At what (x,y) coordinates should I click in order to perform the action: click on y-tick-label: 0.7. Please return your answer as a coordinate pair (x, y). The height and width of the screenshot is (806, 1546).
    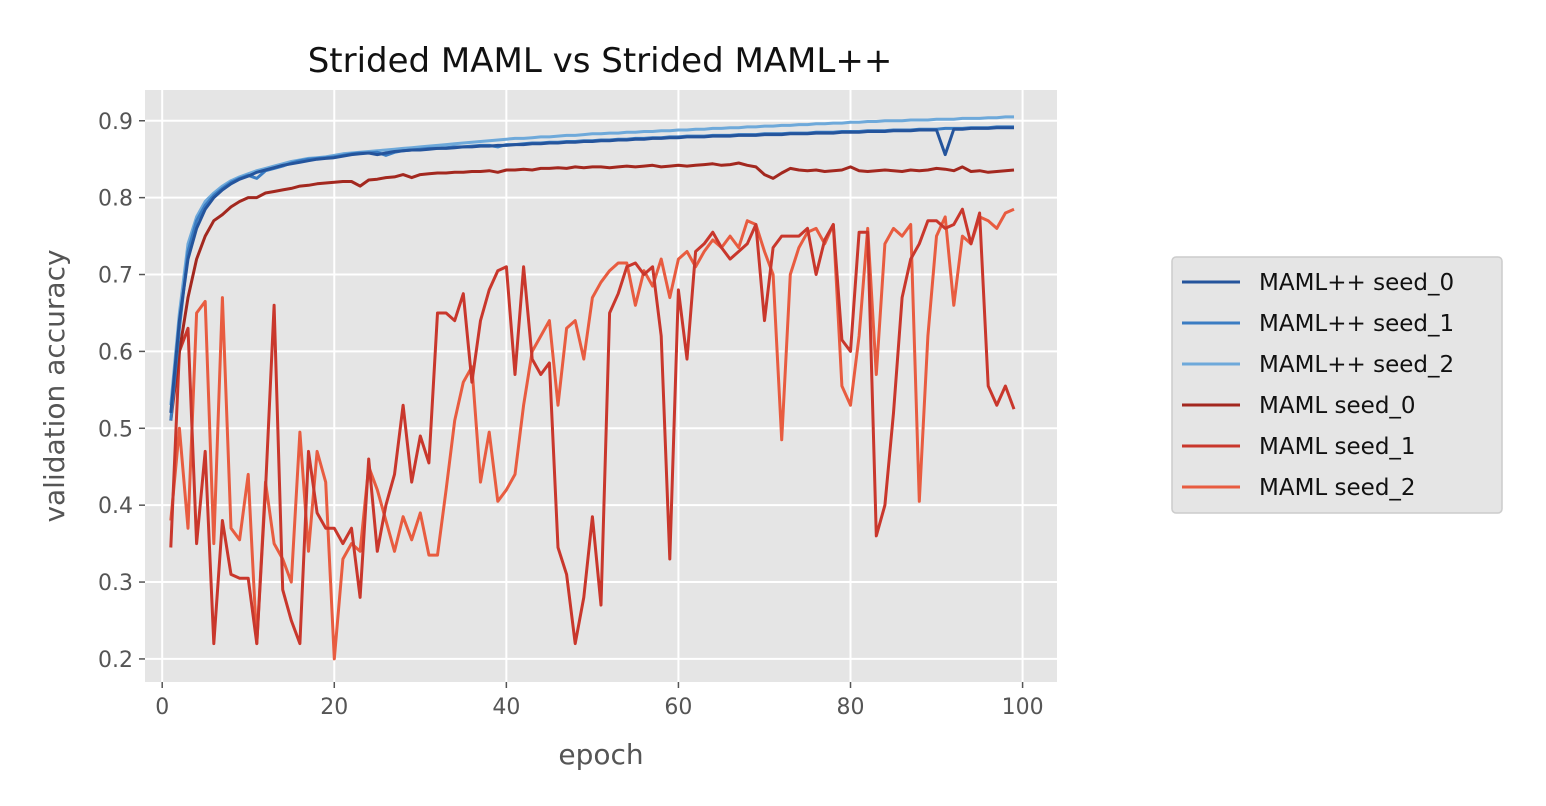
    Looking at the image, I should click on (115, 276).